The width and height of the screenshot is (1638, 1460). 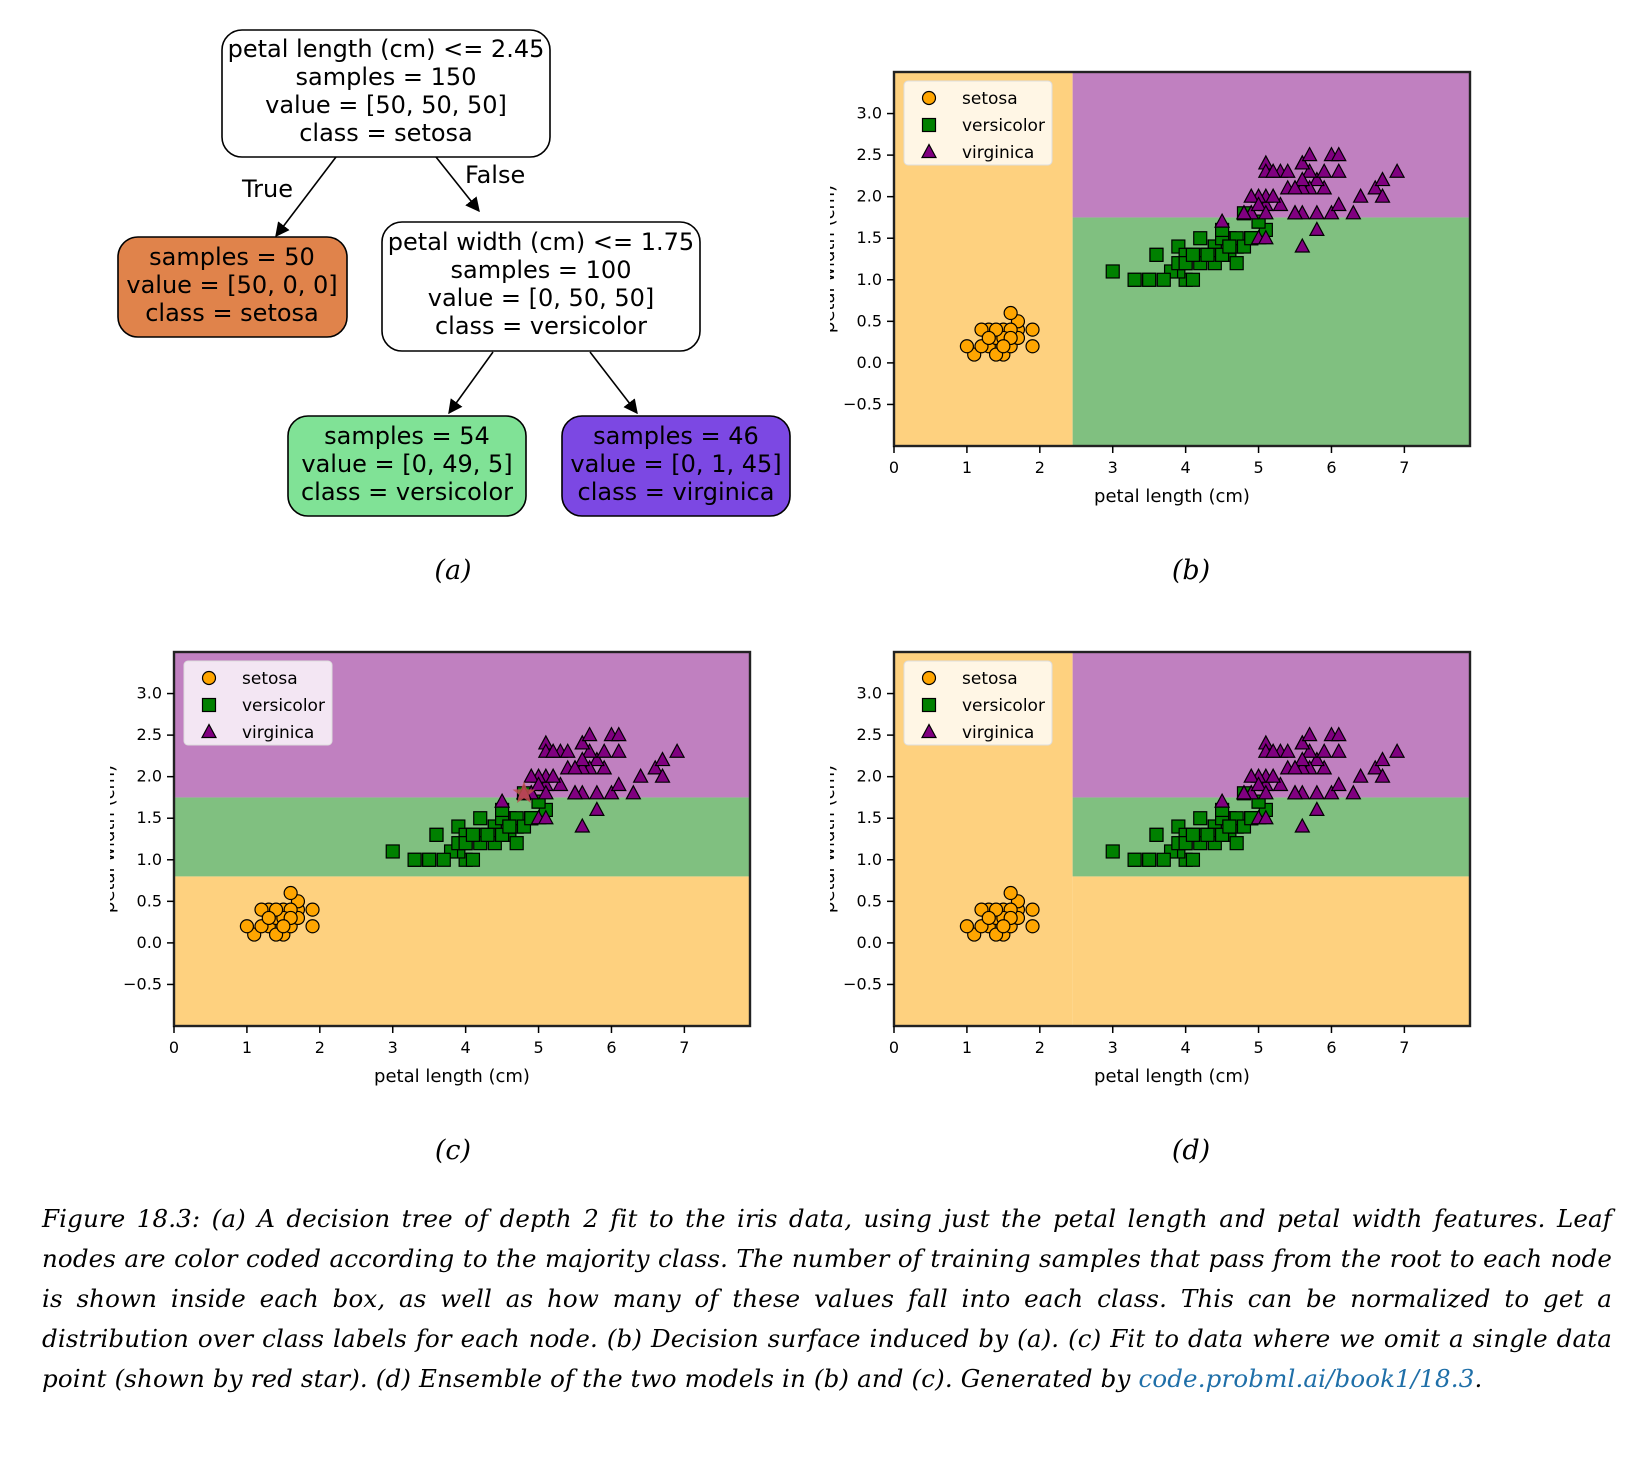 What do you see at coordinates (611, 1047) in the screenshot?
I see `x-tick-label: 6` at bounding box center [611, 1047].